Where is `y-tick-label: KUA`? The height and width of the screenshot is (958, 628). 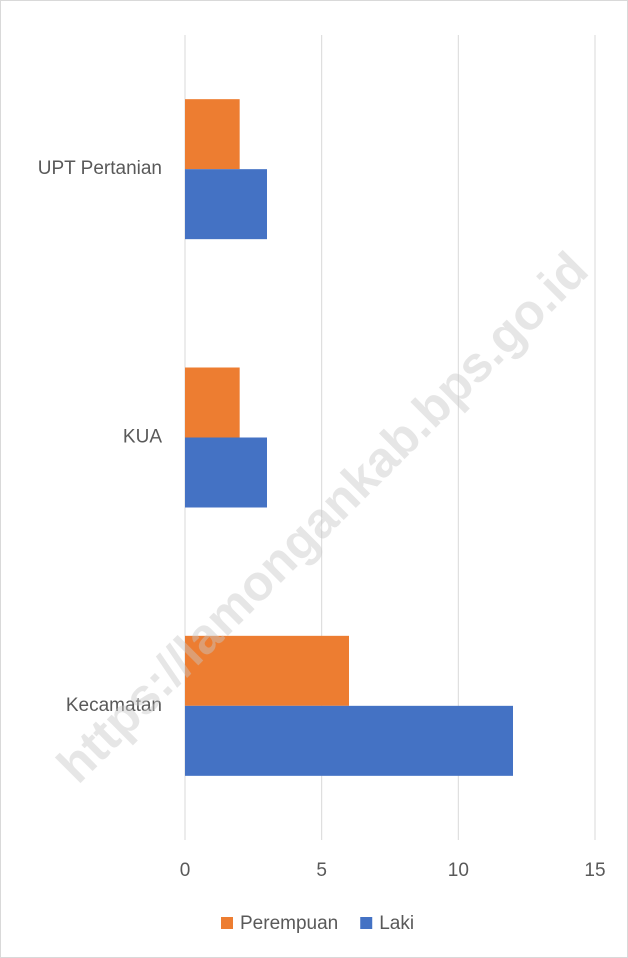 y-tick-label: KUA is located at coordinates (142, 437).